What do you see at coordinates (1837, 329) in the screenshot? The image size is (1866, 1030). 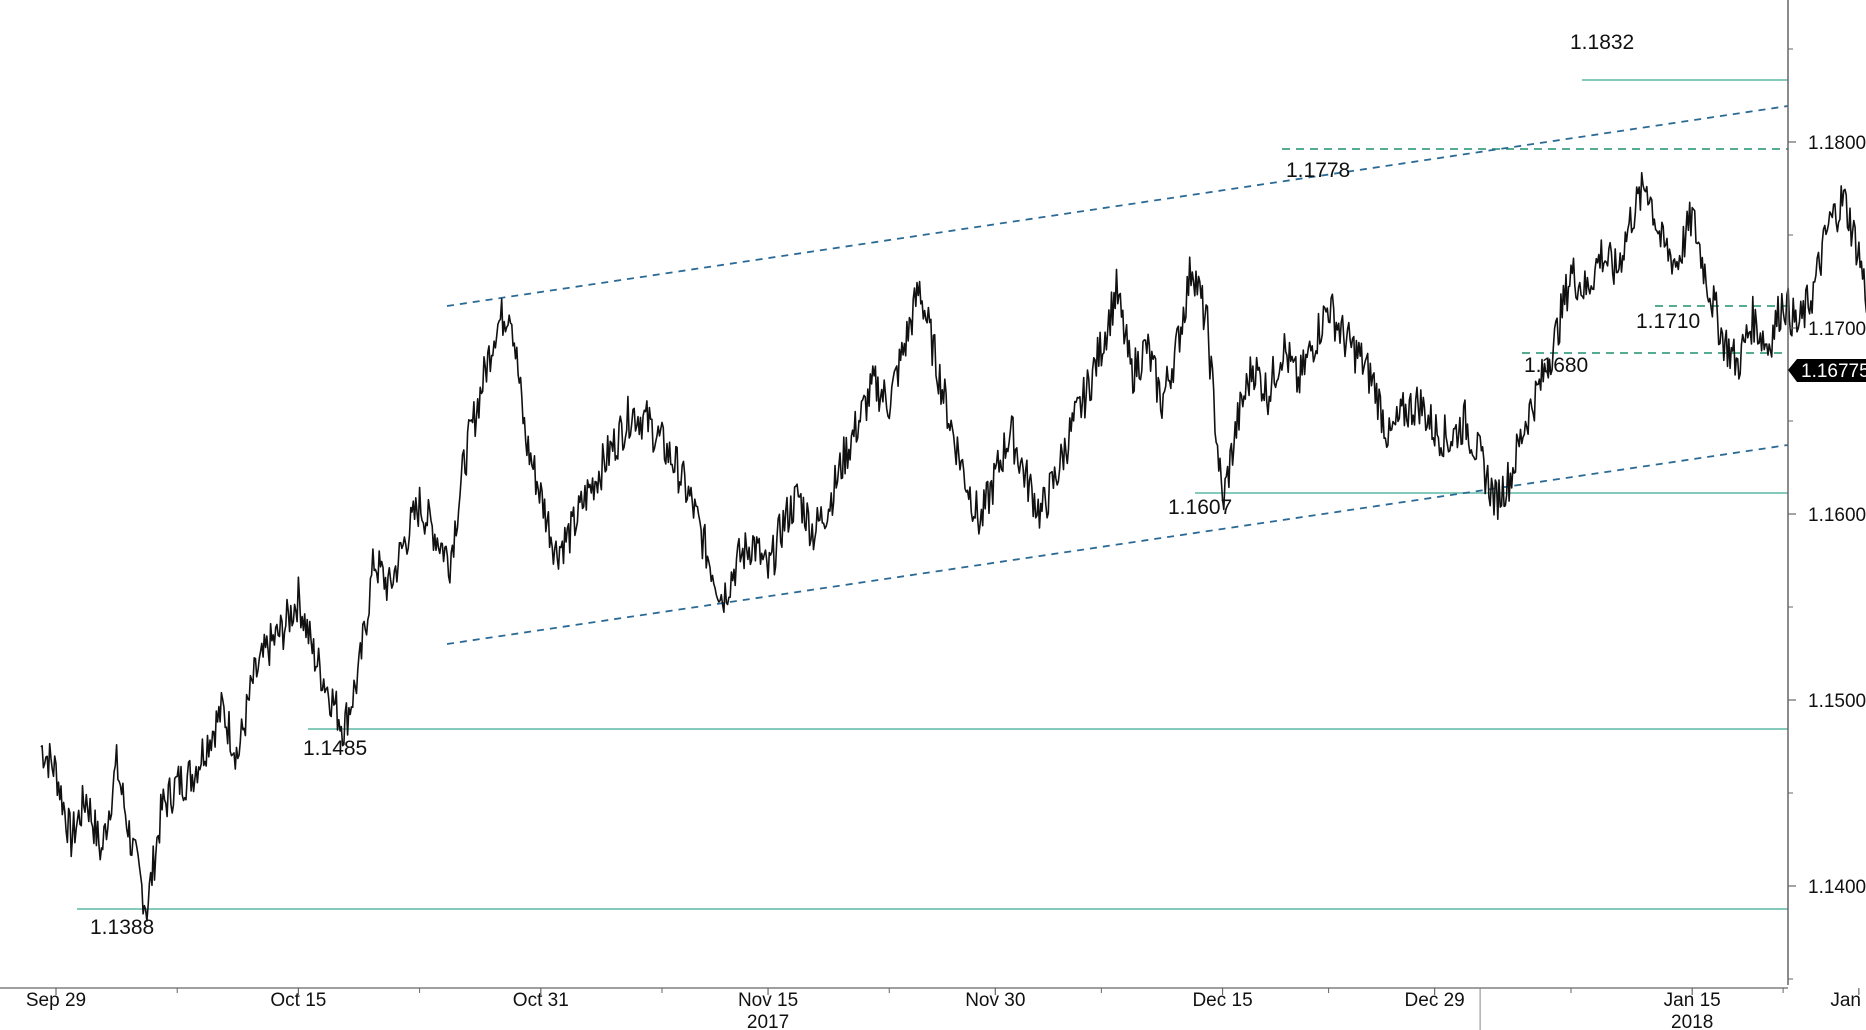 I see `y-tick-label: 1.17000` at bounding box center [1837, 329].